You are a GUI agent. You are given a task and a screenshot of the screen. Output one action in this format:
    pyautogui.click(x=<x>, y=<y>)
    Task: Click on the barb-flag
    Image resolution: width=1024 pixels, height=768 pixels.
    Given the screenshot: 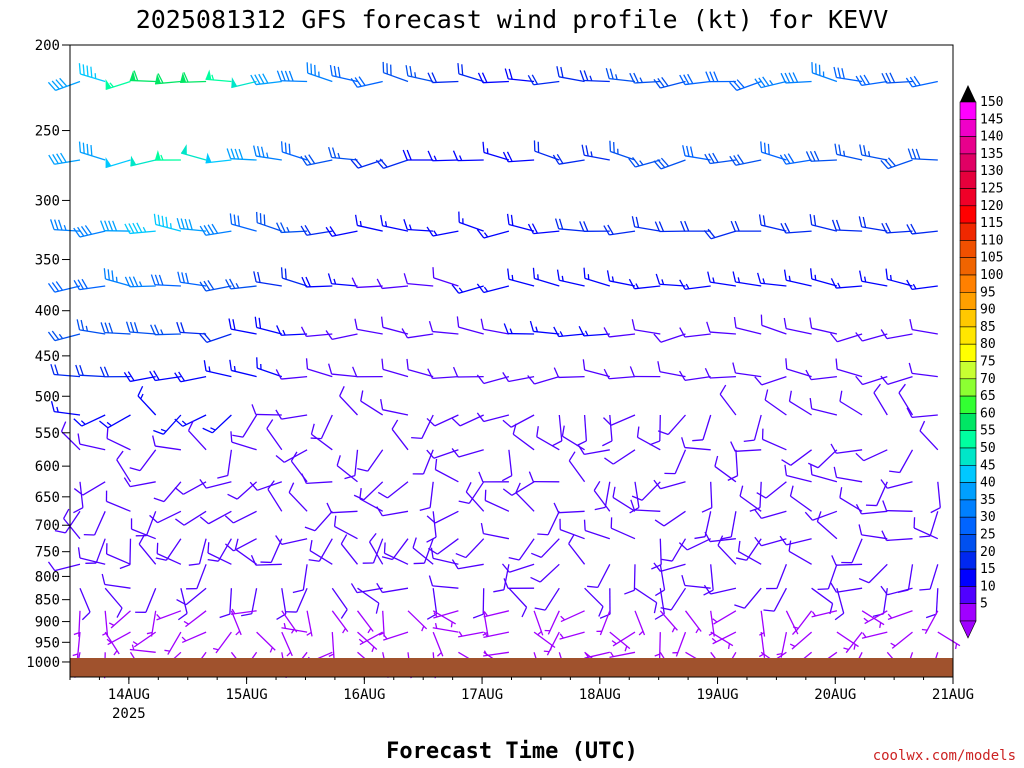 What is the action you would take?
    pyautogui.click(x=157, y=155)
    